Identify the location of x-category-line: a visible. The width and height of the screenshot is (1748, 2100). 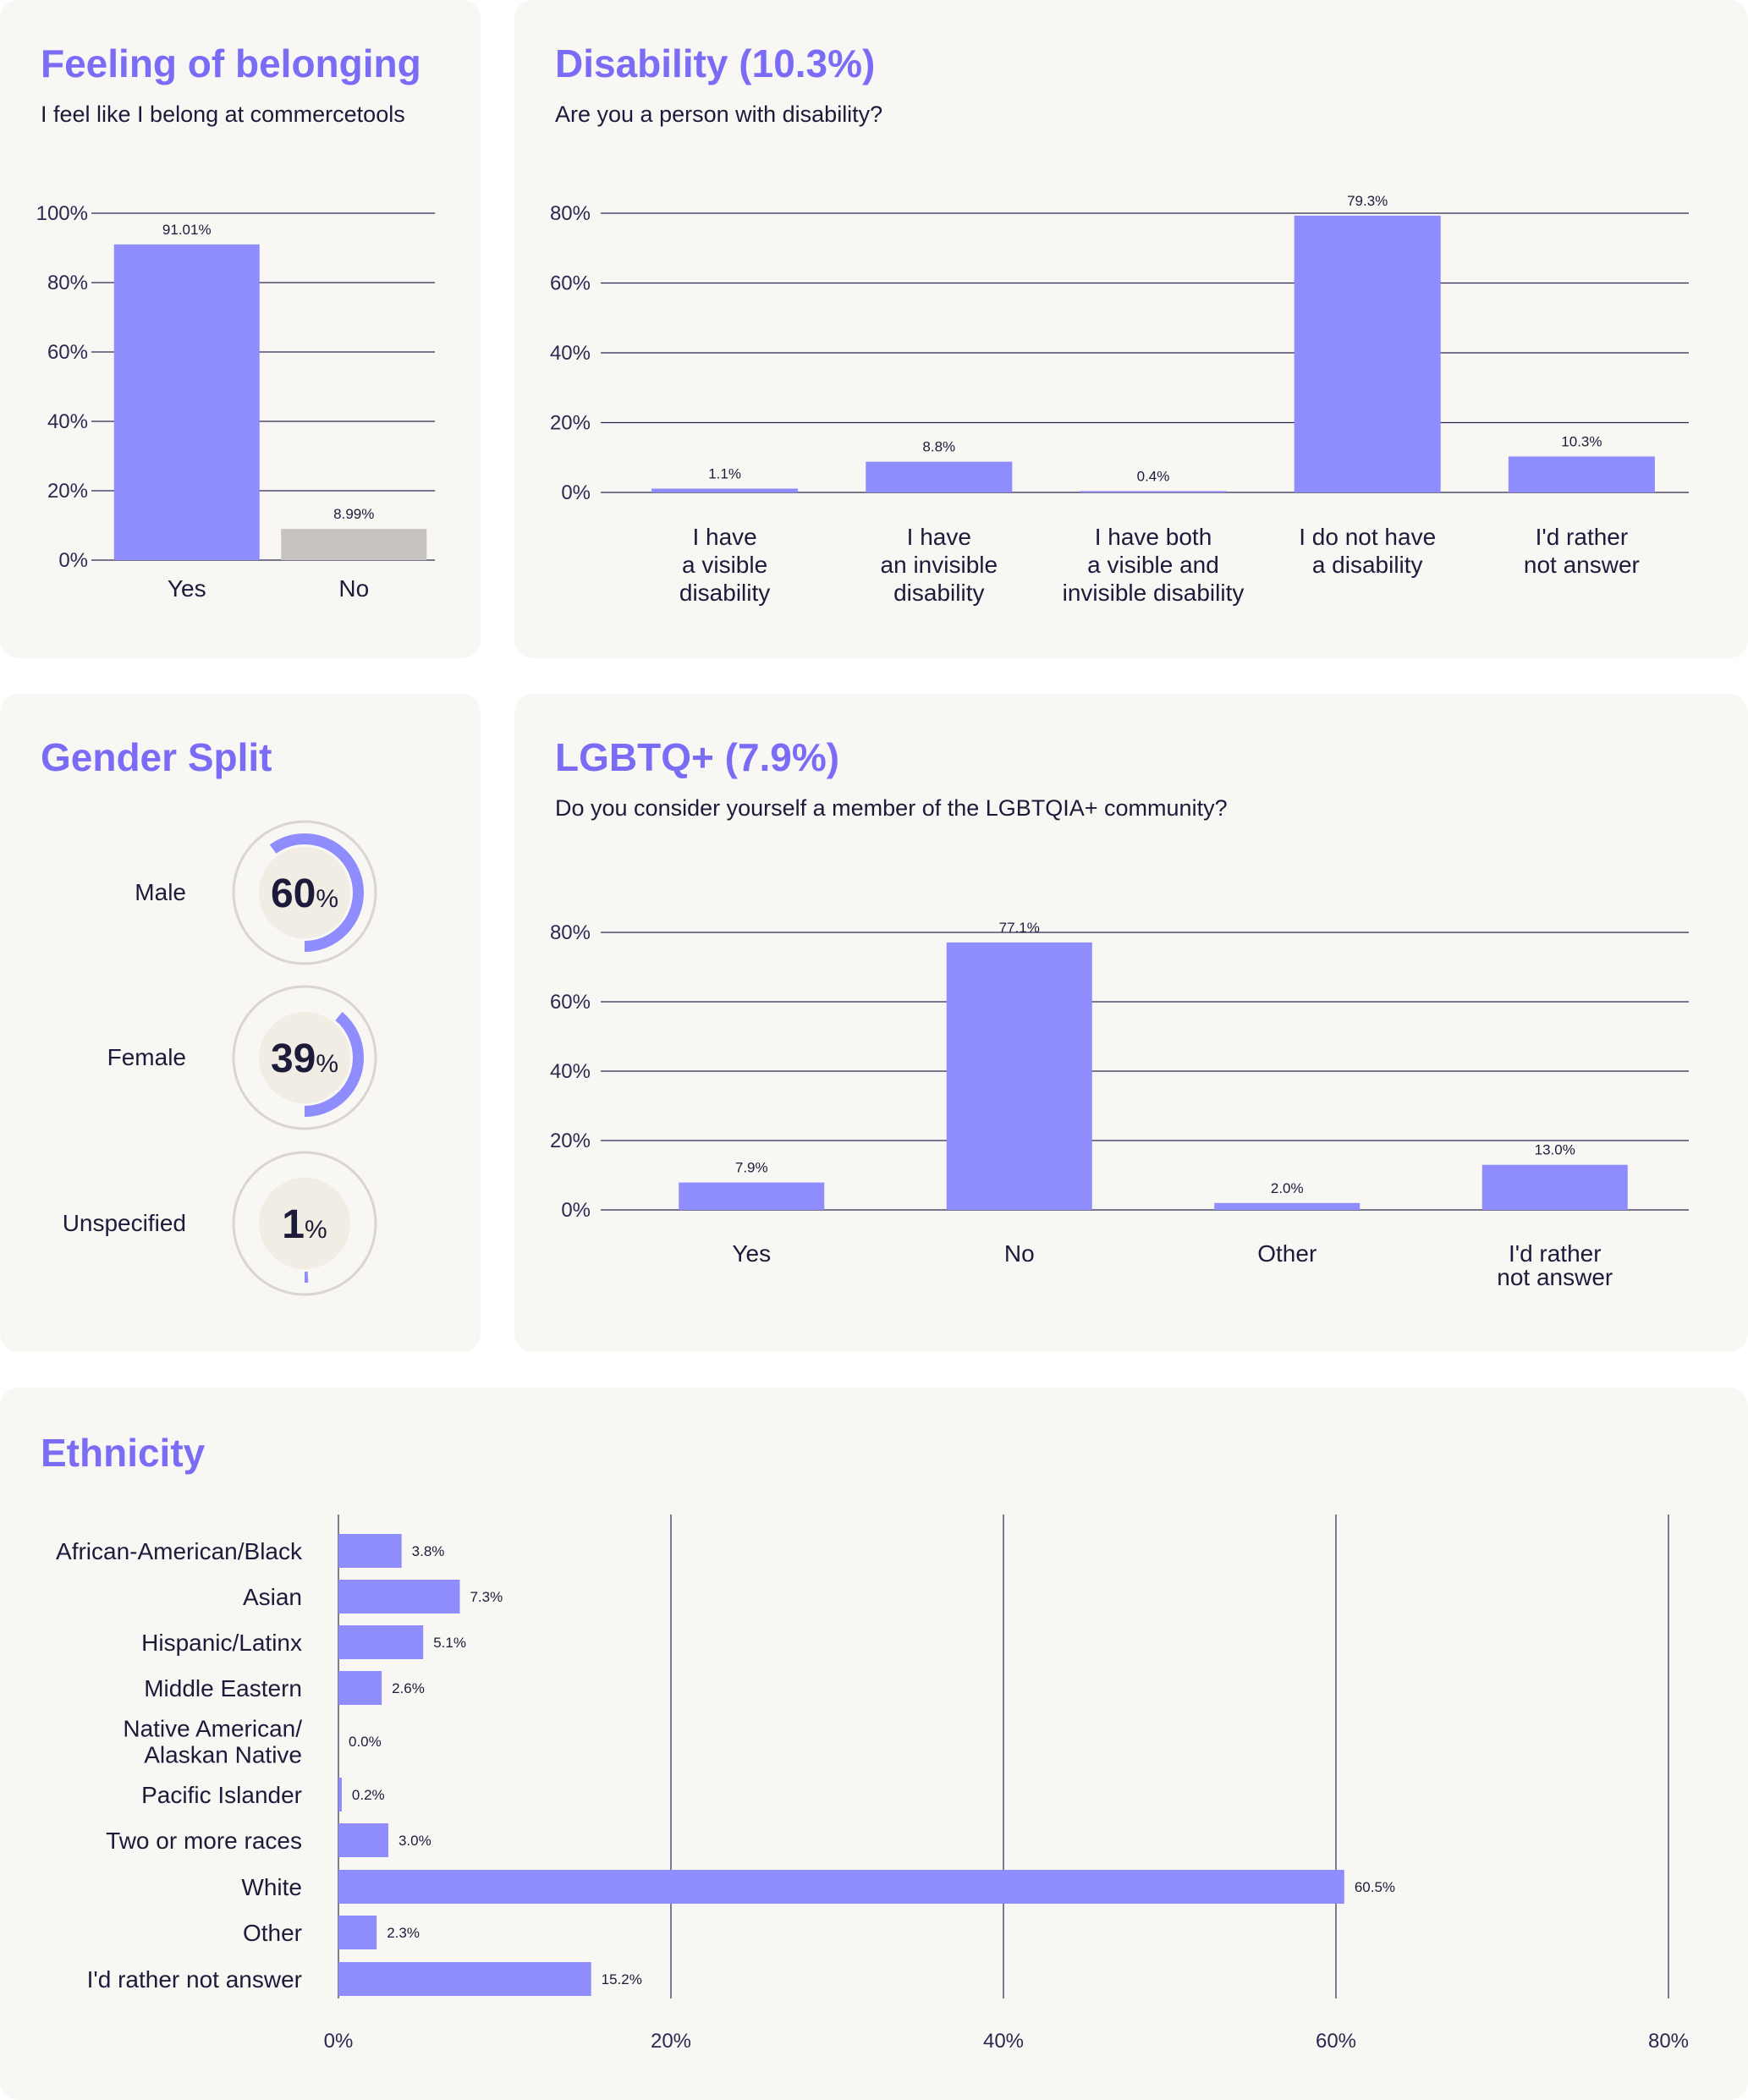
(724, 565).